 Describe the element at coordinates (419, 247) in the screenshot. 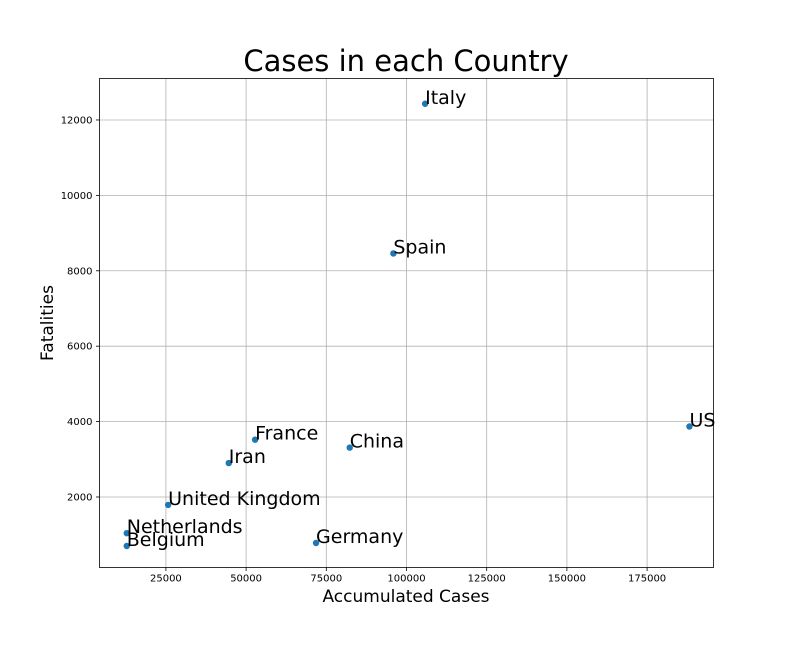

I see `point-label: Spain` at that location.